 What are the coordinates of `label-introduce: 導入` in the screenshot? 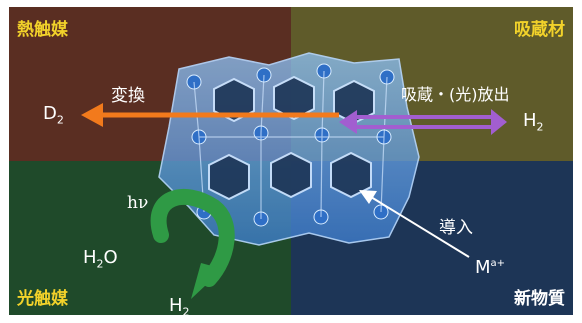 It's located at (456, 228).